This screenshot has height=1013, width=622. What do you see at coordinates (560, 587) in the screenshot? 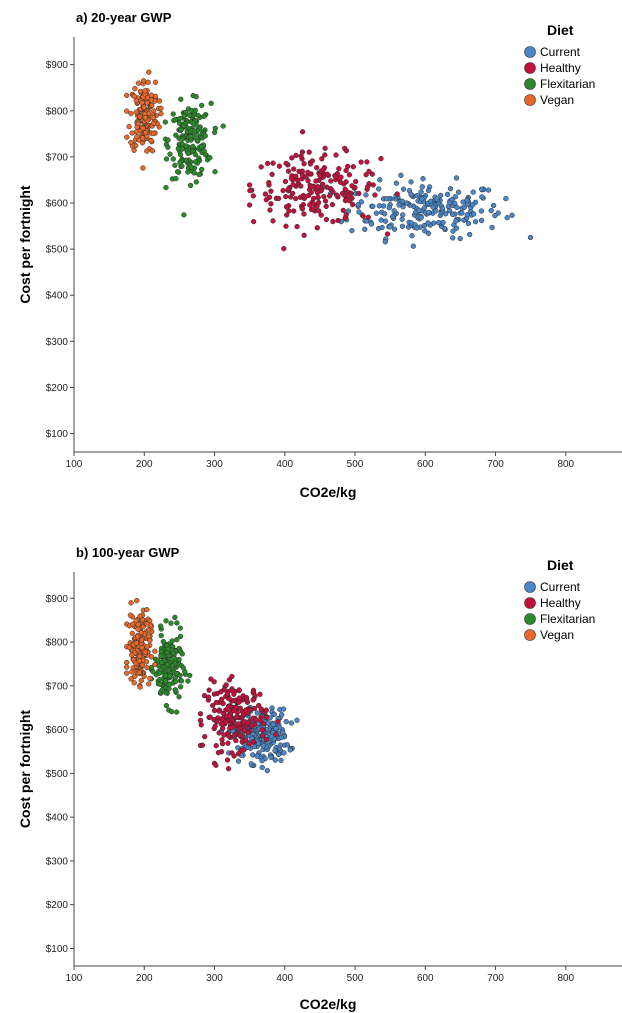
I see `legend-label: Current` at bounding box center [560, 587].